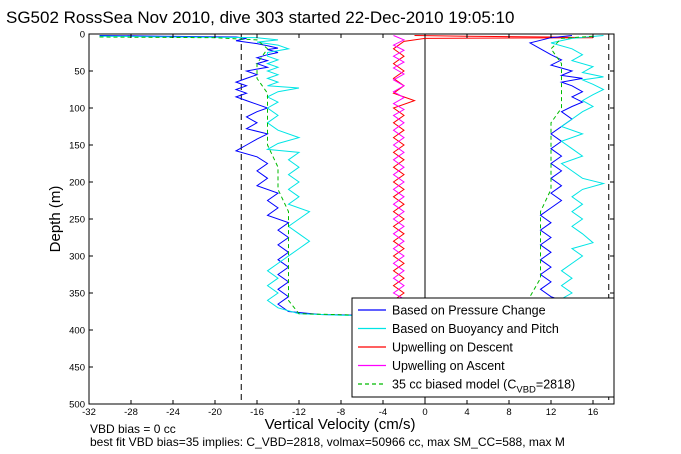  What do you see at coordinates (475, 329) in the screenshot?
I see `legend-label: Based on Buoyancy and Pitch` at bounding box center [475, 329].